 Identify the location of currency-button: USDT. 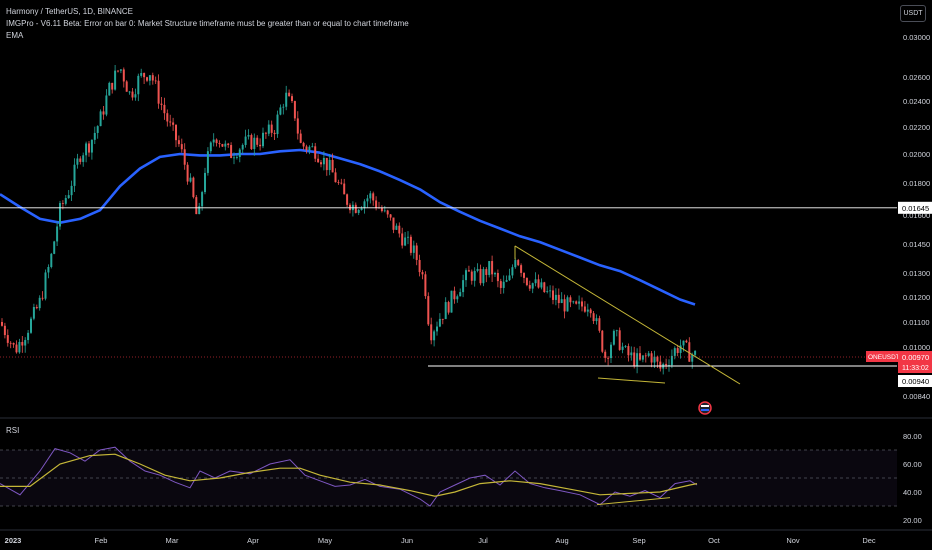
(913, 13).